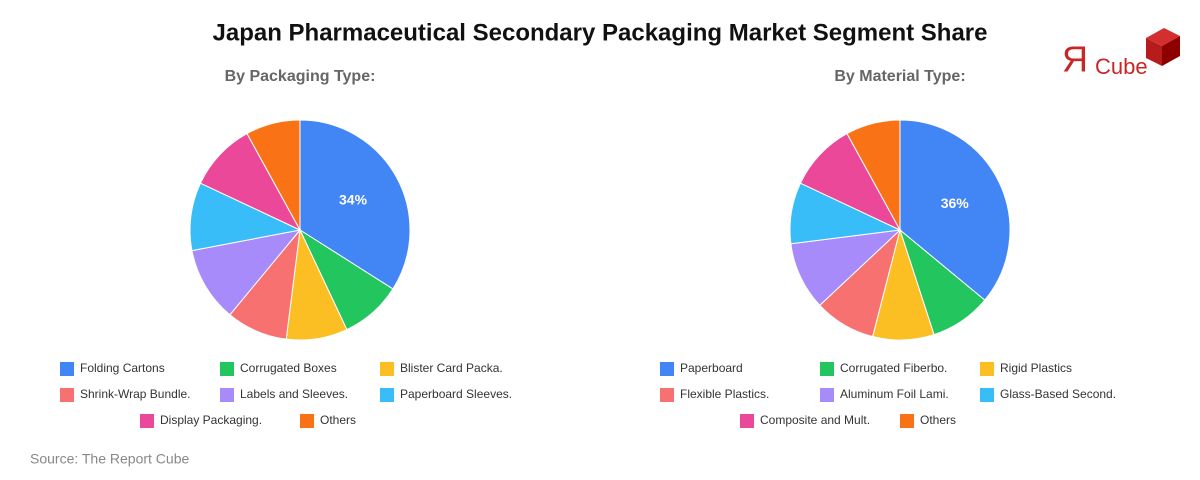  What do you see at coordinates (894, 394) in the screenshot?
I see `legend-label: Aluminum Foil Lami.` at bounding box center [894, 394].